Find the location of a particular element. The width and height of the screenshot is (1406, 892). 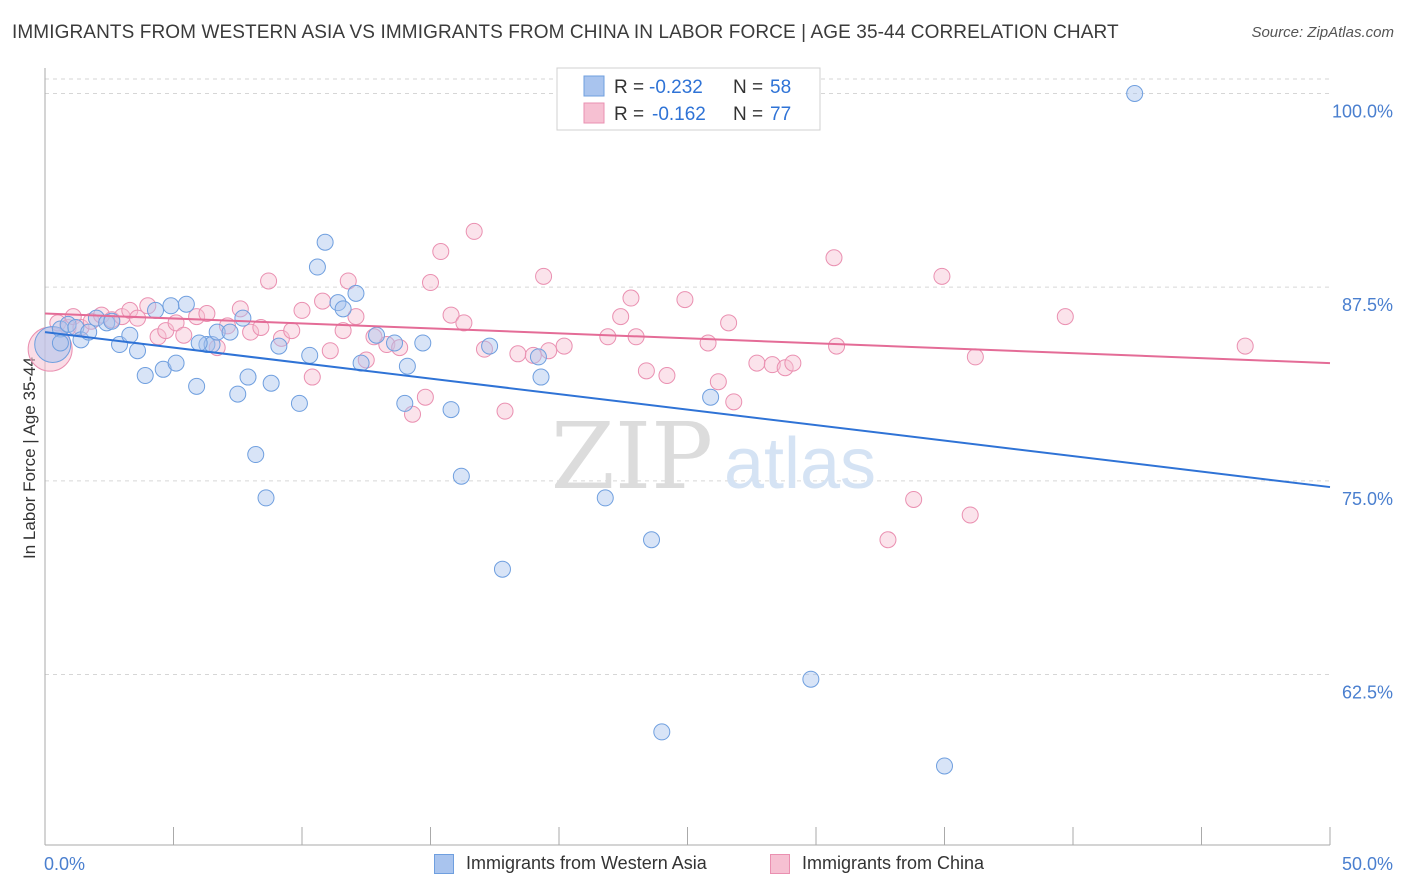

legend-r-label-1: R = is located at coordinates (629, 87).